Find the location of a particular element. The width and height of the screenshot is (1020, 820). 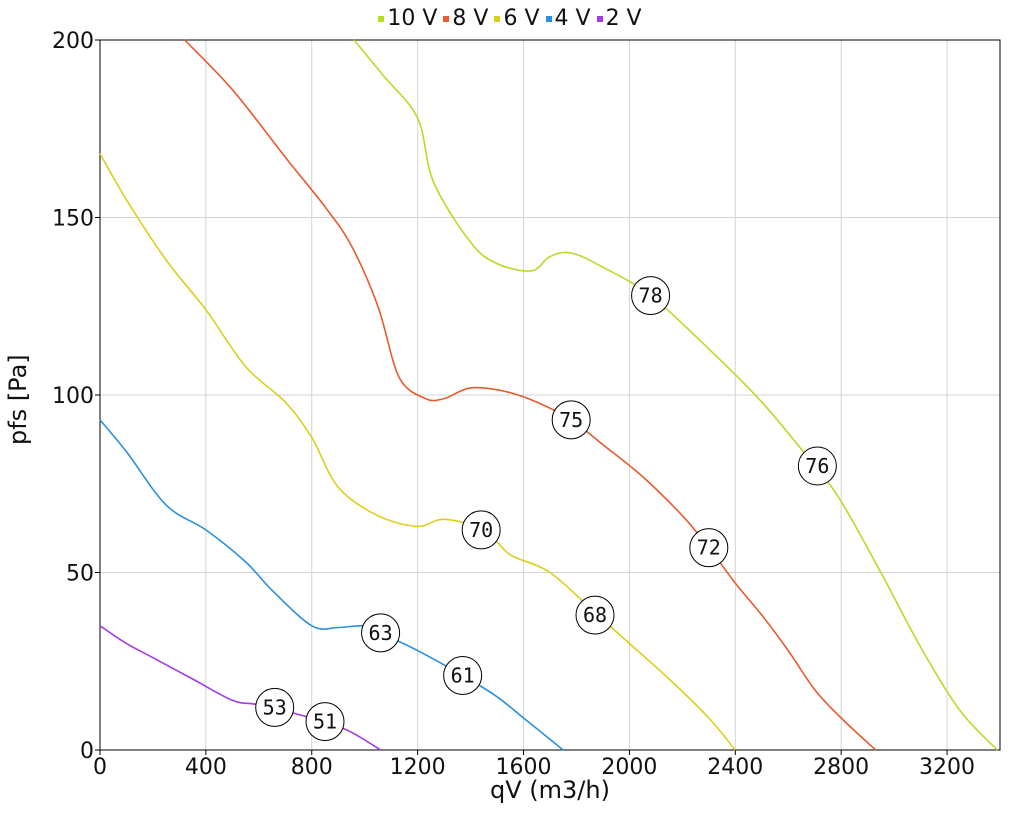

x-tick-label: 1200 is located at coordinates (418, 767).